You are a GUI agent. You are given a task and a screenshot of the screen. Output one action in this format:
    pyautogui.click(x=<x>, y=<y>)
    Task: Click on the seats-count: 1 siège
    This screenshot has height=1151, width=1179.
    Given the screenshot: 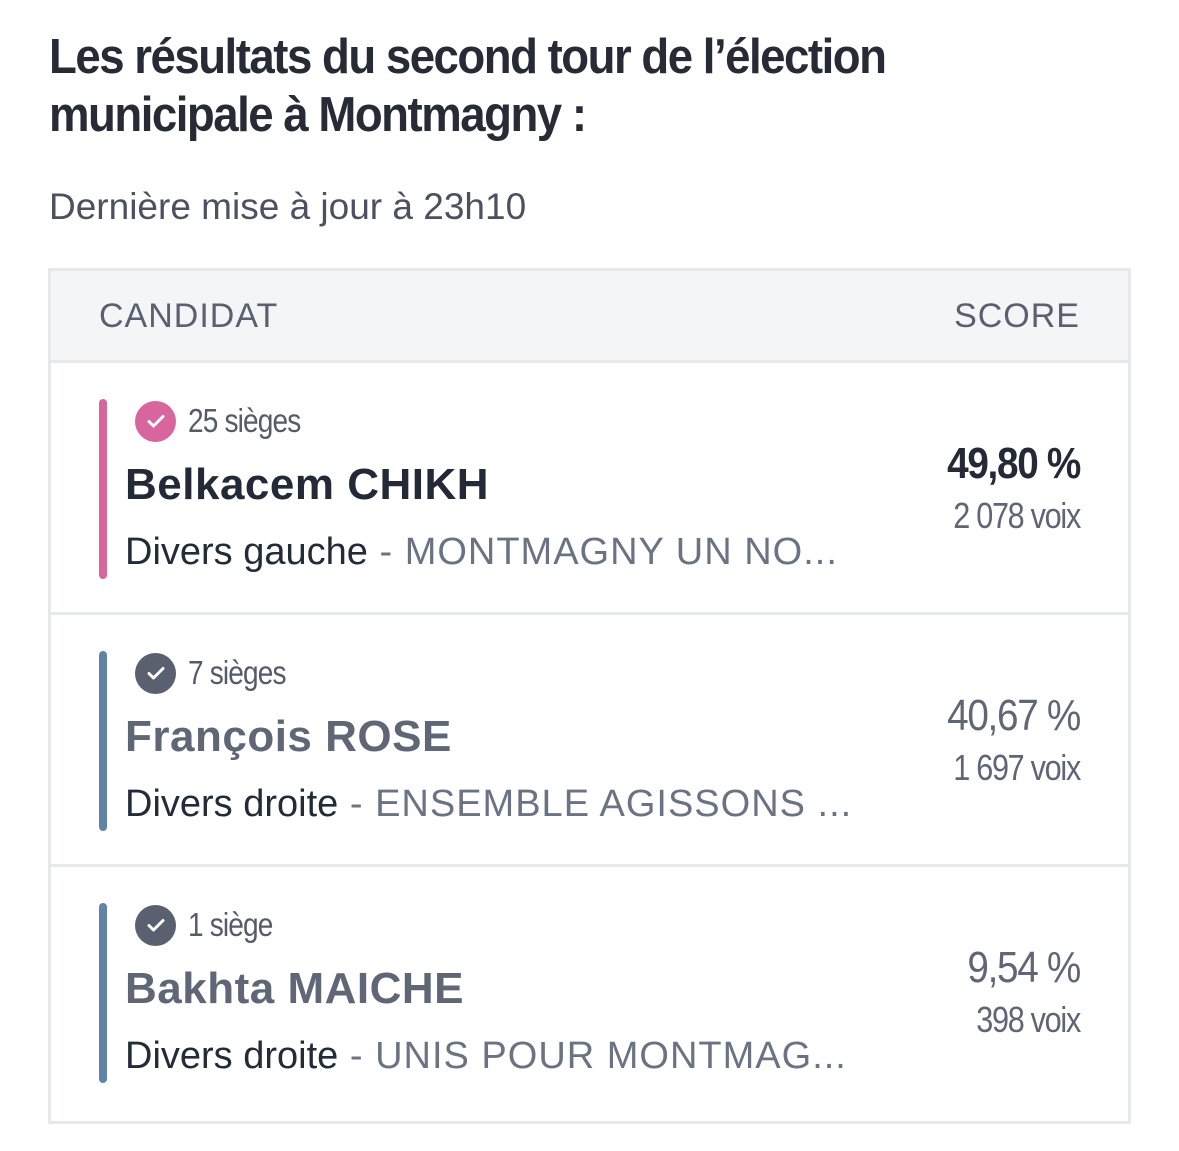 What is the action you would take?
    pyautogui.click(x=230, y=924)
    